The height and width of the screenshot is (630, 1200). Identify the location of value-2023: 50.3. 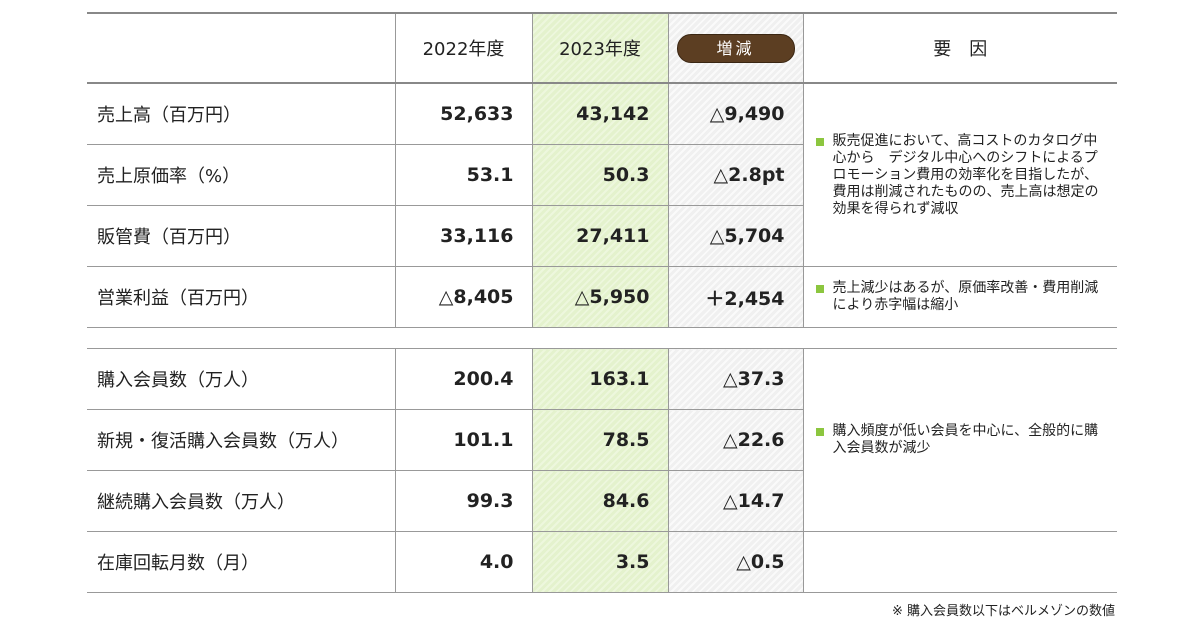
(599, 175).